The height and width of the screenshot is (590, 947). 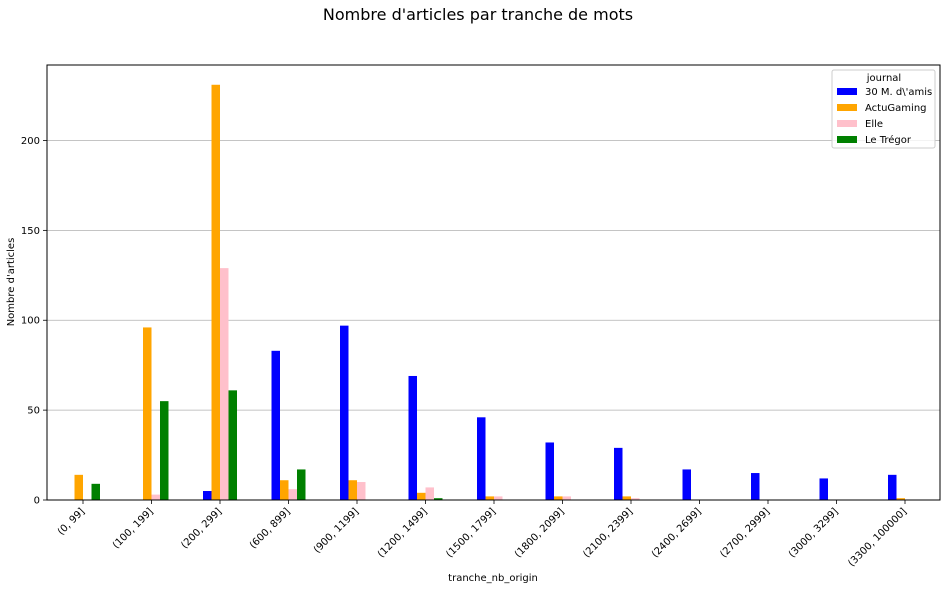 I want to click on x-tick-label: (100, 199], so click(x=133, y=528).